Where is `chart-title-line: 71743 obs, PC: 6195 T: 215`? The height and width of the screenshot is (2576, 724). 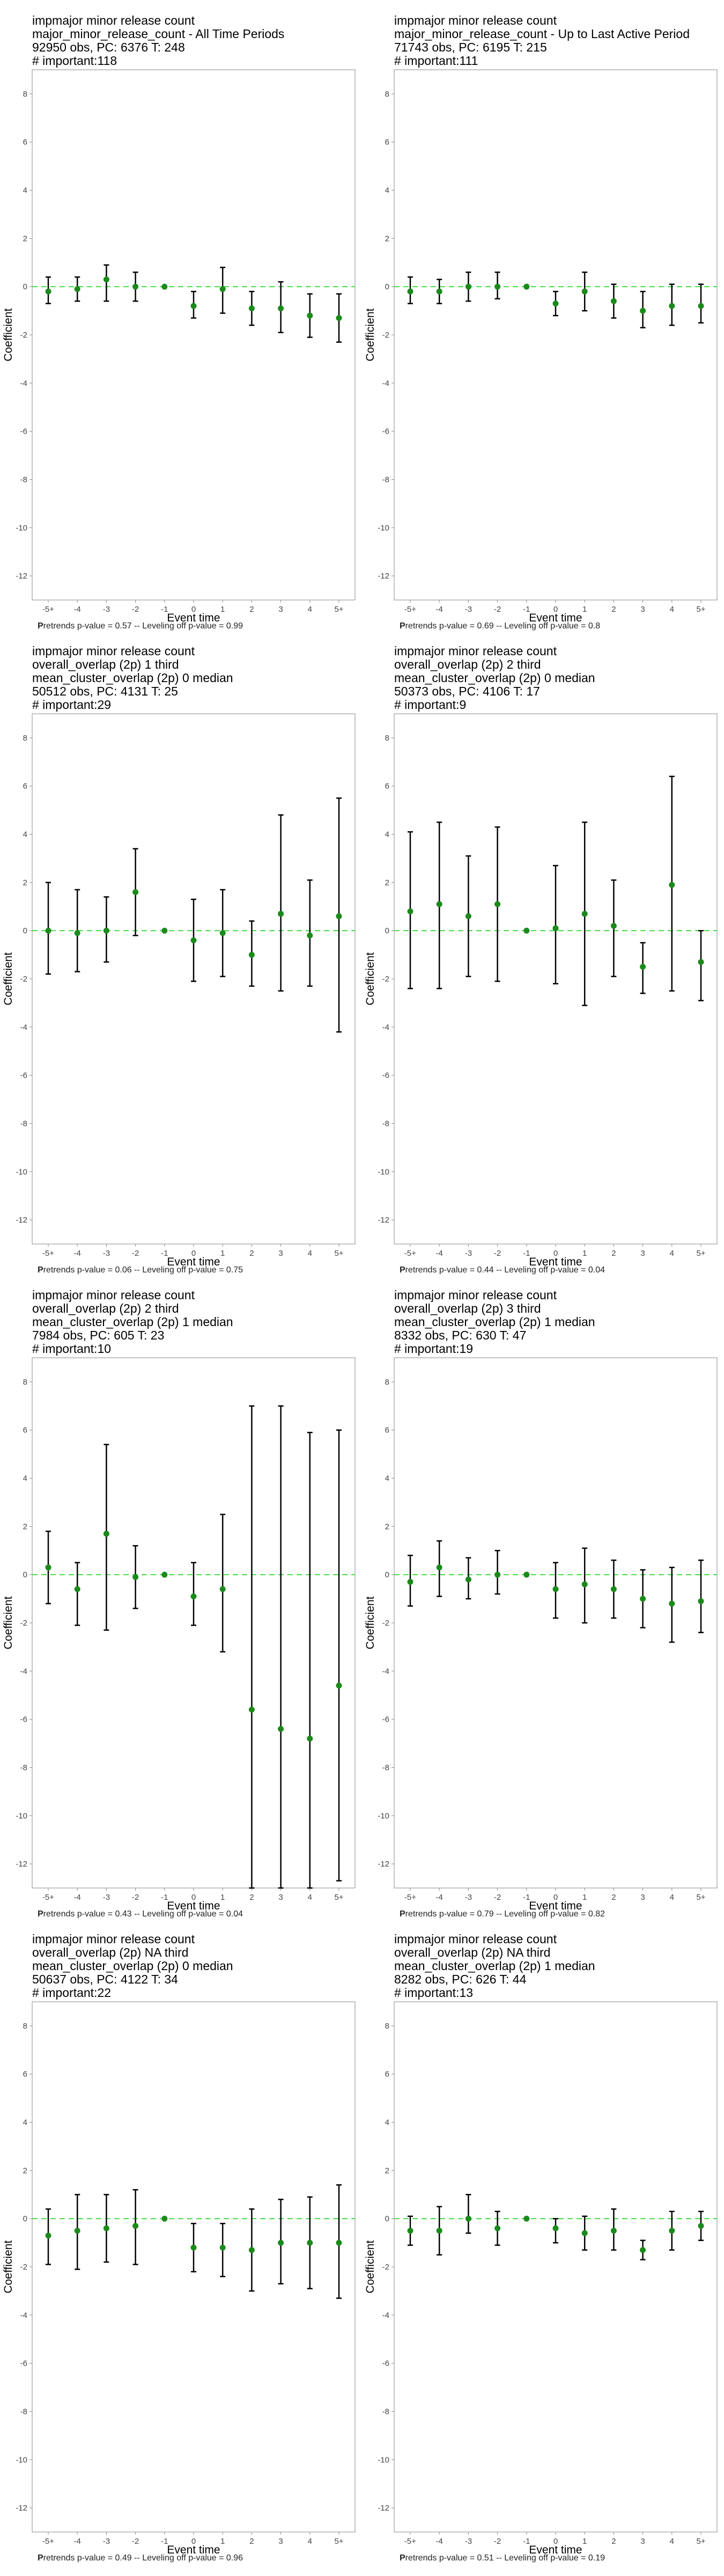 chart-title-line: 71743 obs, PC: 6195 T: 215 is located at coordinates (470, 47).